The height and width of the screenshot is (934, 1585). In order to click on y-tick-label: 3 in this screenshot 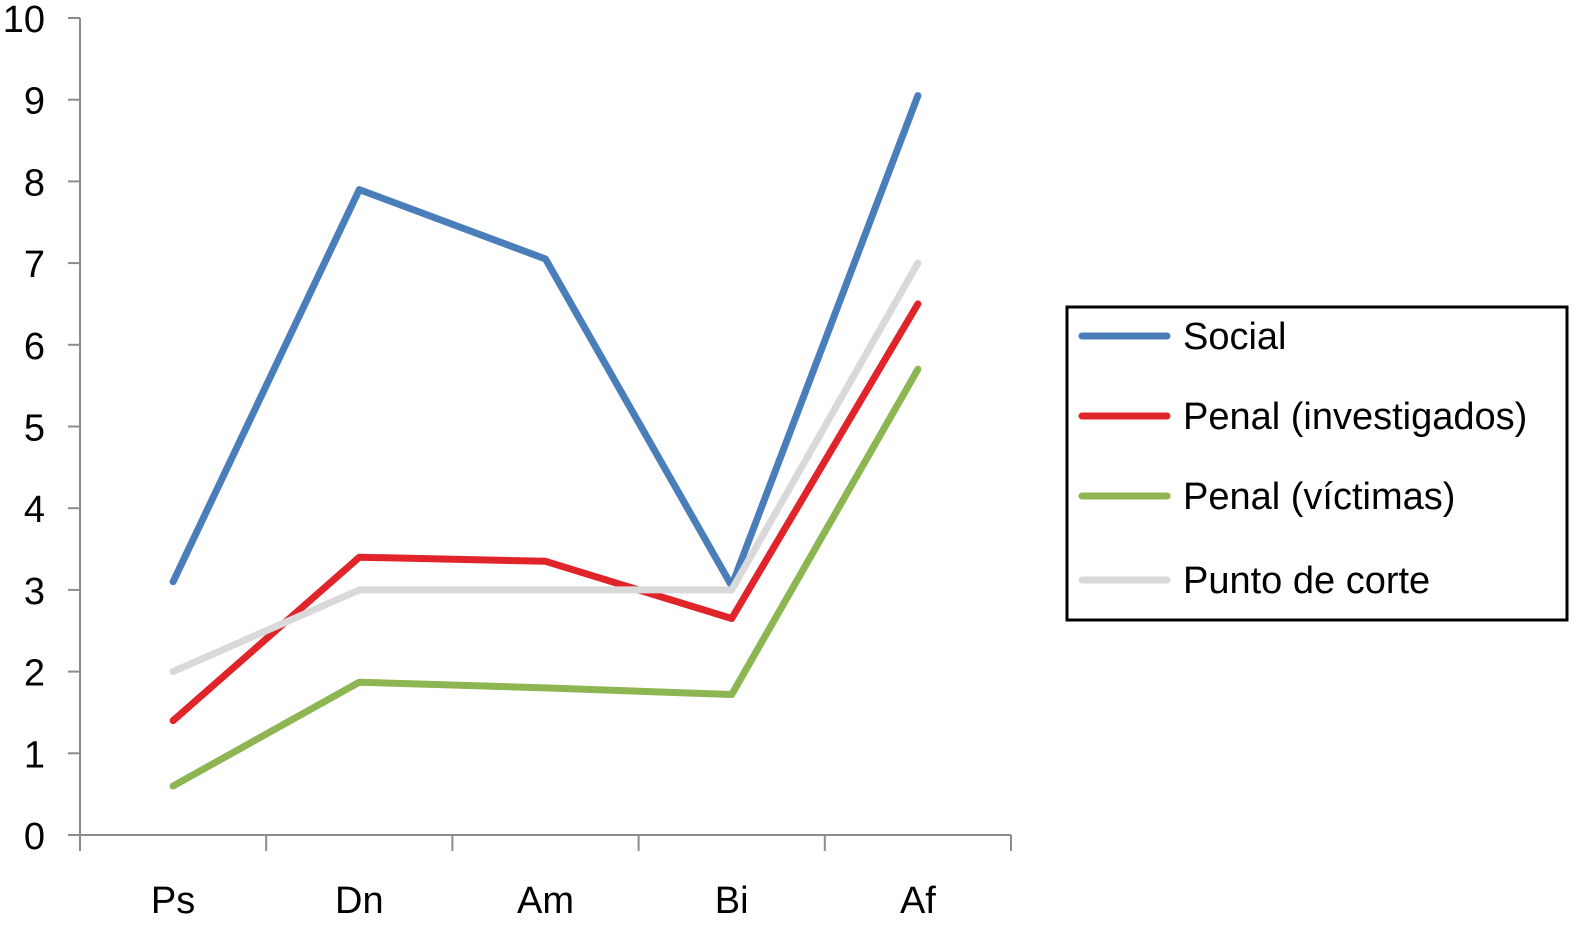, I will do `click(34, 592)`.